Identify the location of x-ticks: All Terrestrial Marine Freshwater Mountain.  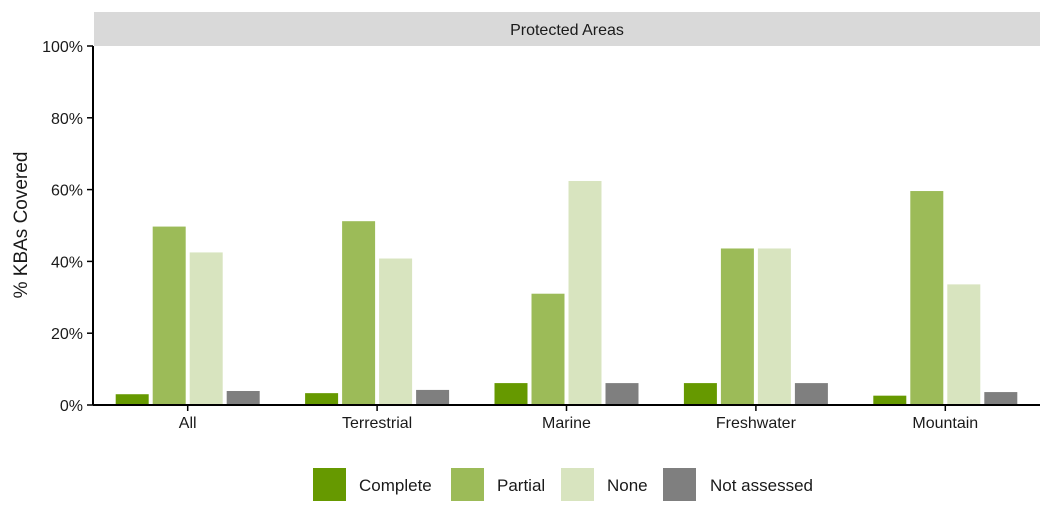
(578, 418).